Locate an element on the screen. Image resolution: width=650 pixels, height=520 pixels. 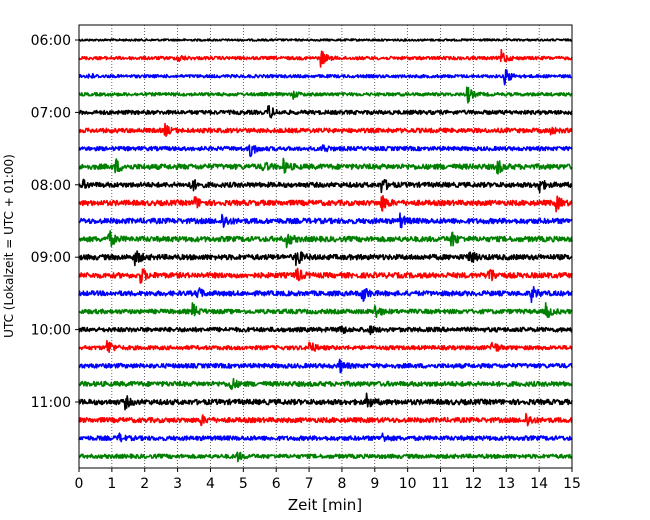
y-tick-label: 10:00 is located at coordinates (51, 331).